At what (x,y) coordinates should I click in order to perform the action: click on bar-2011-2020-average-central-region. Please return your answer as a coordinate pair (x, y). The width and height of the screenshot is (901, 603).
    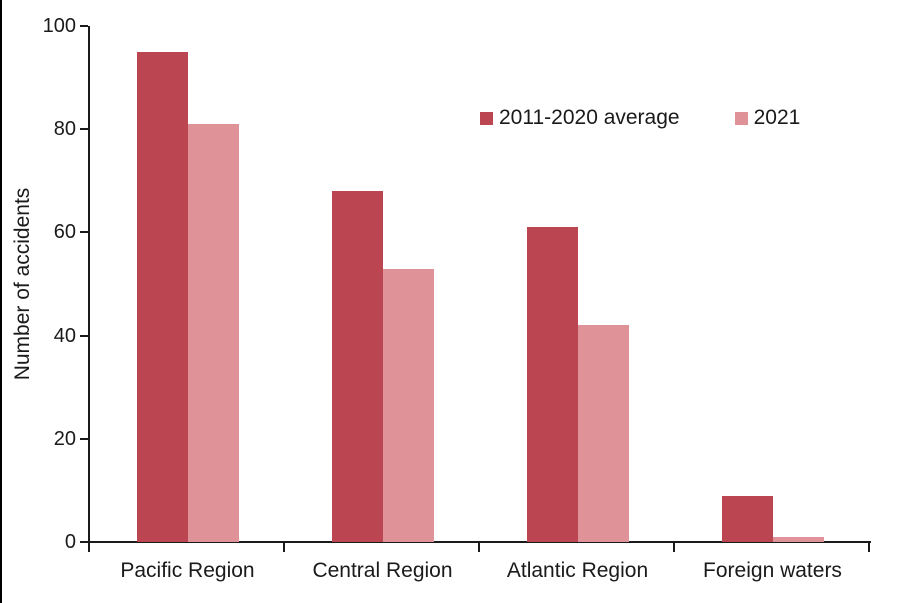
    Looking at the image, I should click on (357, 366).